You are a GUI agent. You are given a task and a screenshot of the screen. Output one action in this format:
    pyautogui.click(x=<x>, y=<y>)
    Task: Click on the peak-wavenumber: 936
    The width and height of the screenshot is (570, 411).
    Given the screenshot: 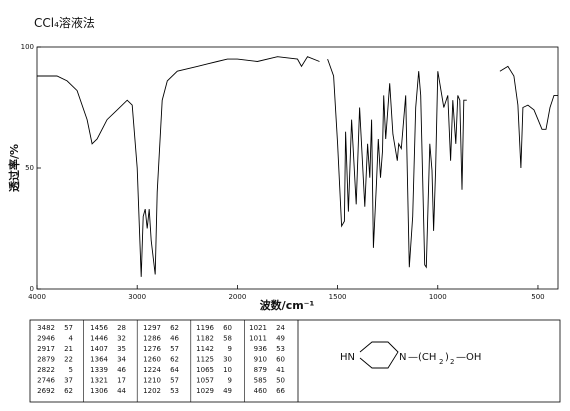 What is the action you would take?
    pyautogui.click(x=261, y=349)
    